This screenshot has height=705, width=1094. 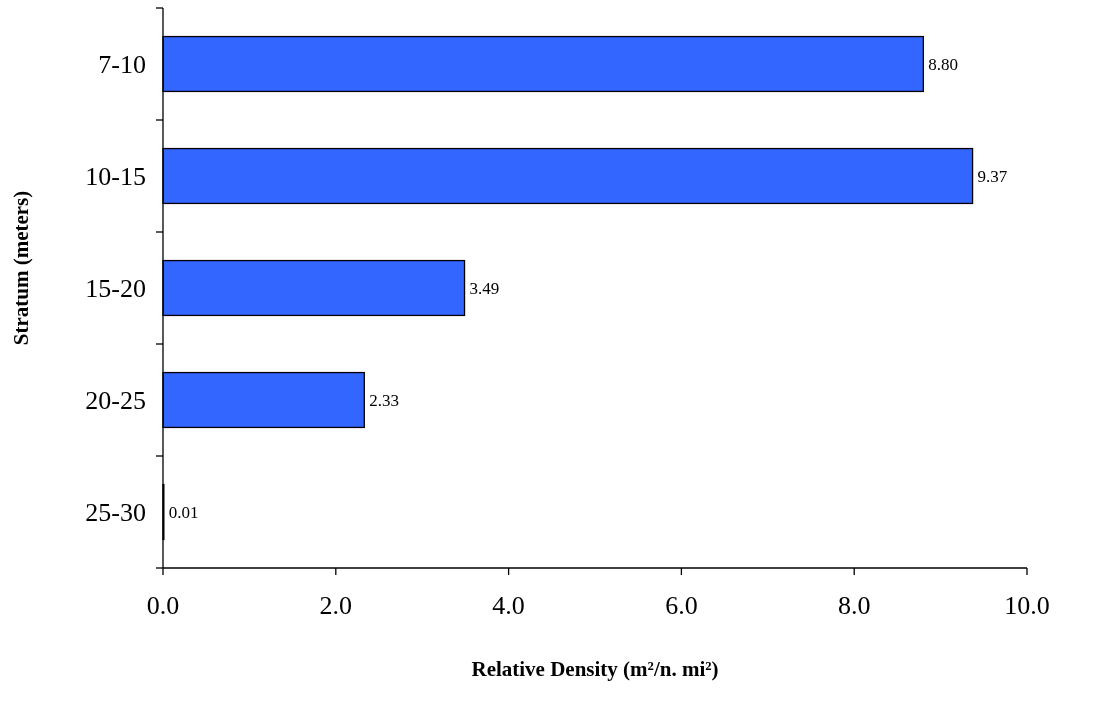 What do you see at coordinates (115, 289) in the screenshot?
I see `y-tick-label: 15-20` at bounding box center [115, 289].